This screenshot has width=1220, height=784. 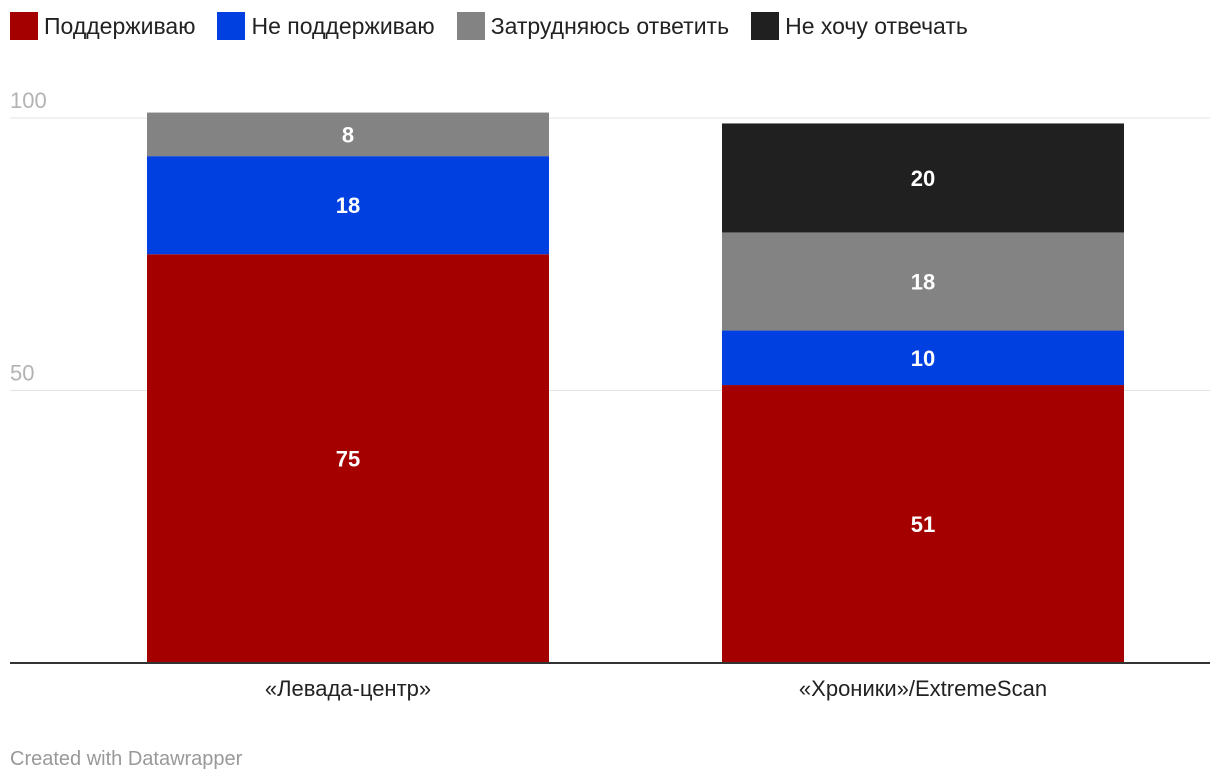 I want to click on bar-data-label: 51, so click(x=923, y=524).